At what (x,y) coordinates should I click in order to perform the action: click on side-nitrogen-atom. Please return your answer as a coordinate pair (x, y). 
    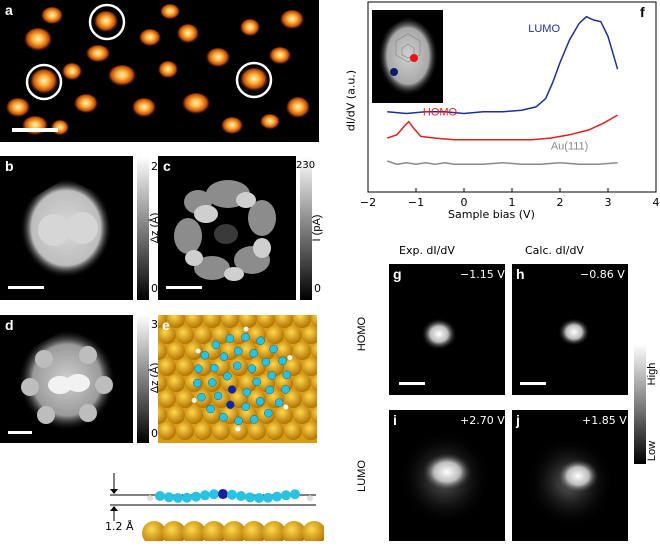
    Looking at the image, I should click on (223, 494).